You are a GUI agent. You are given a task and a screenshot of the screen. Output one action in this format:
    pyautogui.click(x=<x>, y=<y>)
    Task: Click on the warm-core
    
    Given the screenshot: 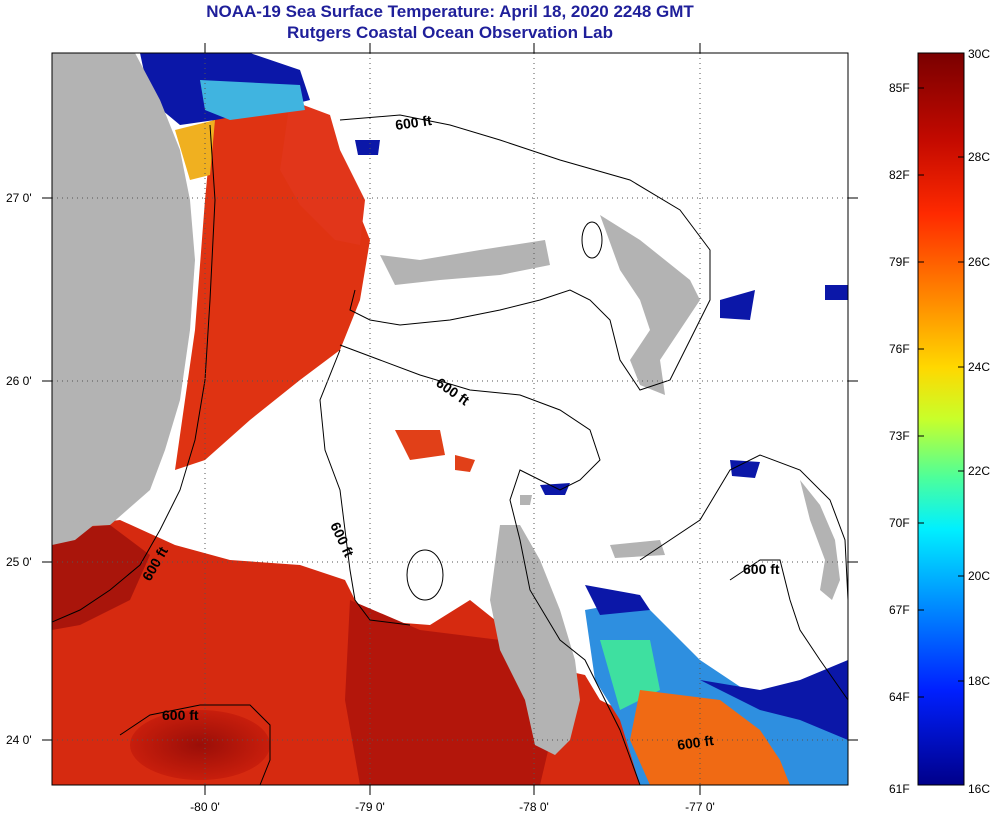 What is the action you would take?
    pyautogui.click(x=200, y=745)
    